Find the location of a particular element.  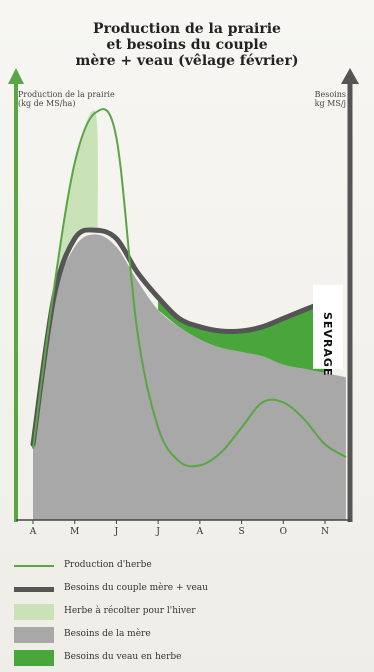

x-tick-label: S is located at coordinates (241, 532).